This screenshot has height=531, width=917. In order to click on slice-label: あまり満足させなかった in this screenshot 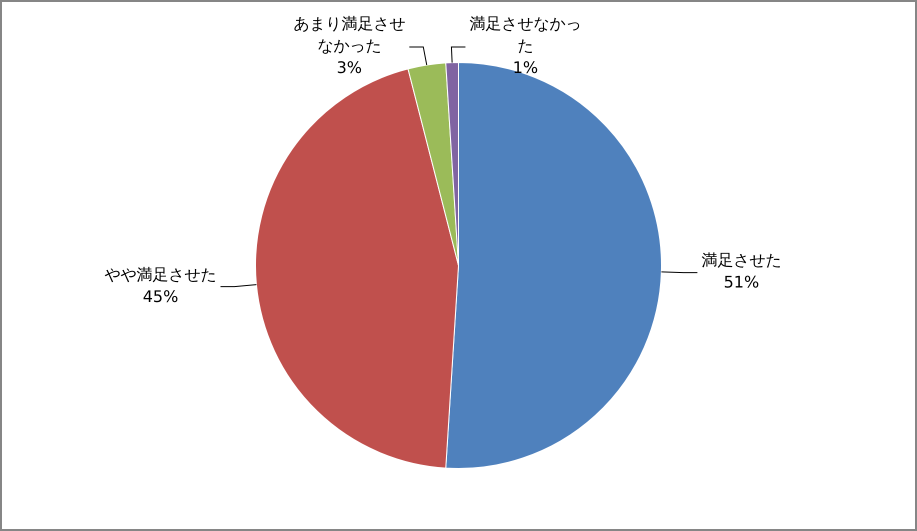, I will do `click(349, 35)`.